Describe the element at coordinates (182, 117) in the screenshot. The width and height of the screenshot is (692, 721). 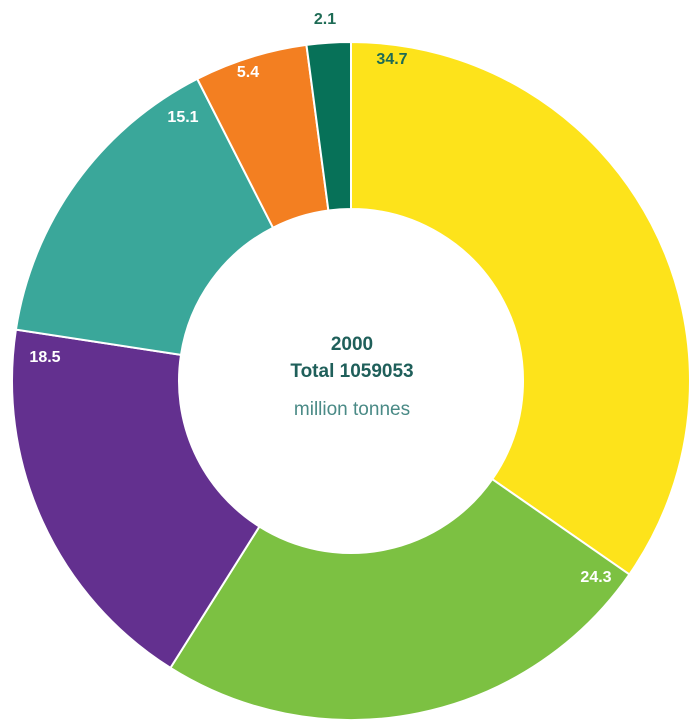
I see `slice-label: 15.1` at that location.